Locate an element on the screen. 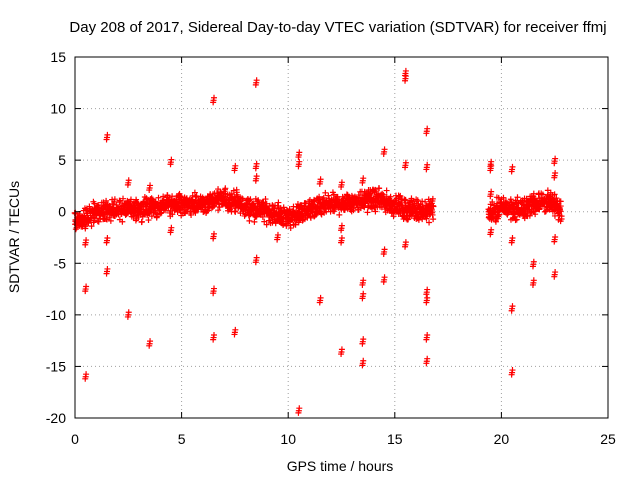 The image size is (640, 480). x-tick-label: 20 is located at coordinates (502, 439).